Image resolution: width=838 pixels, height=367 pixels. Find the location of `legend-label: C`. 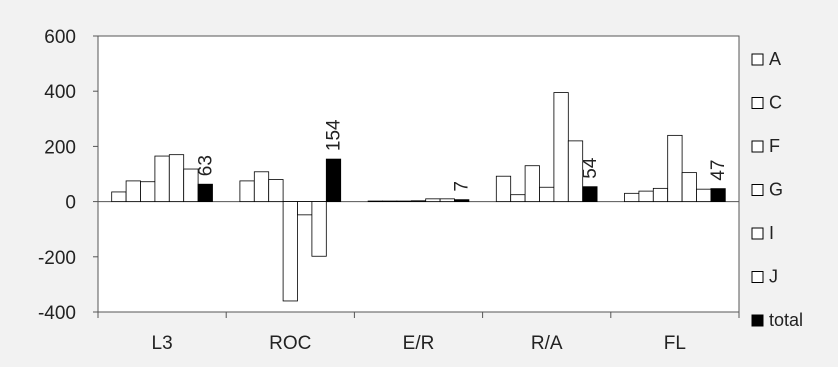

legend-label: C is located at coordinates (775, 103).